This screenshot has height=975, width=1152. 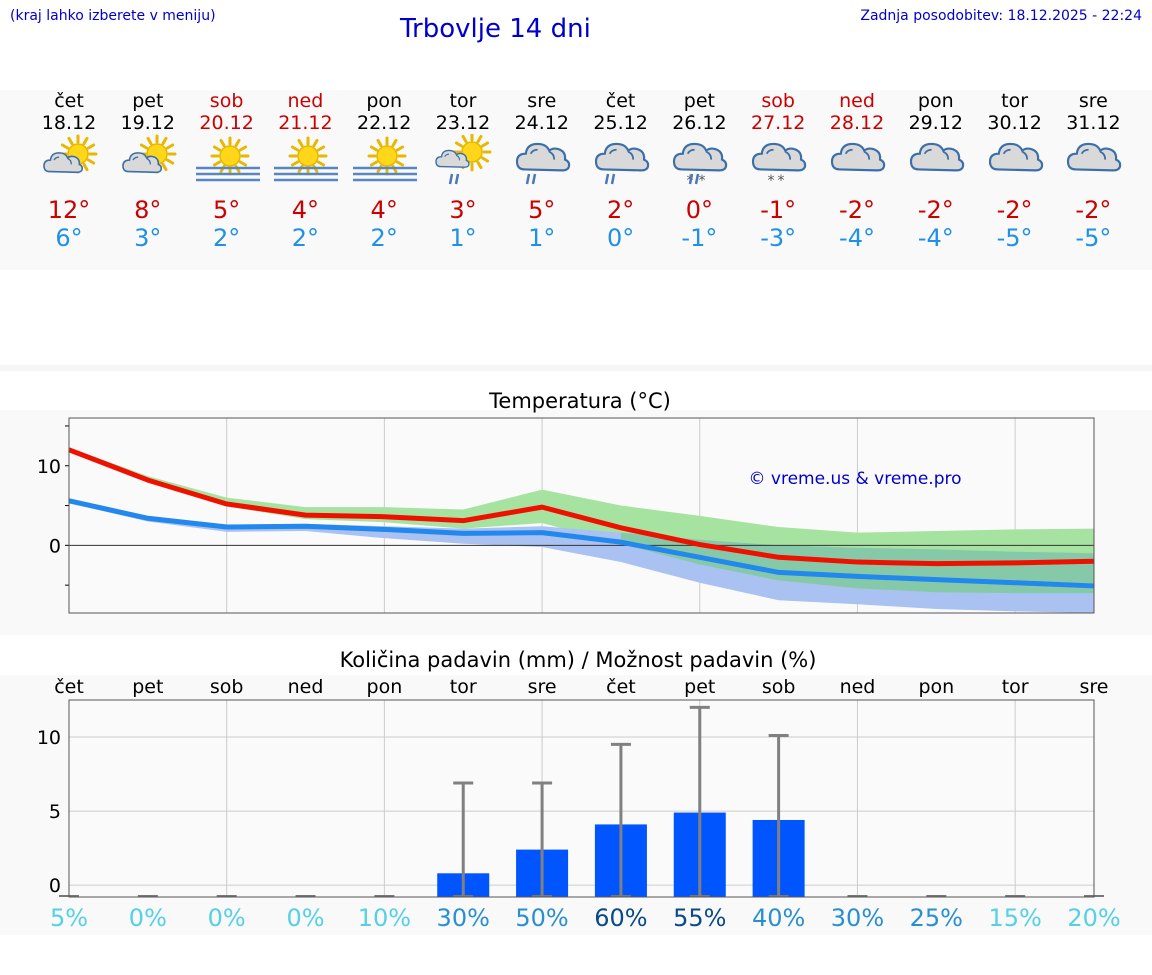 I want to click on min-temperature: 0°, so click(x=620, y=238).